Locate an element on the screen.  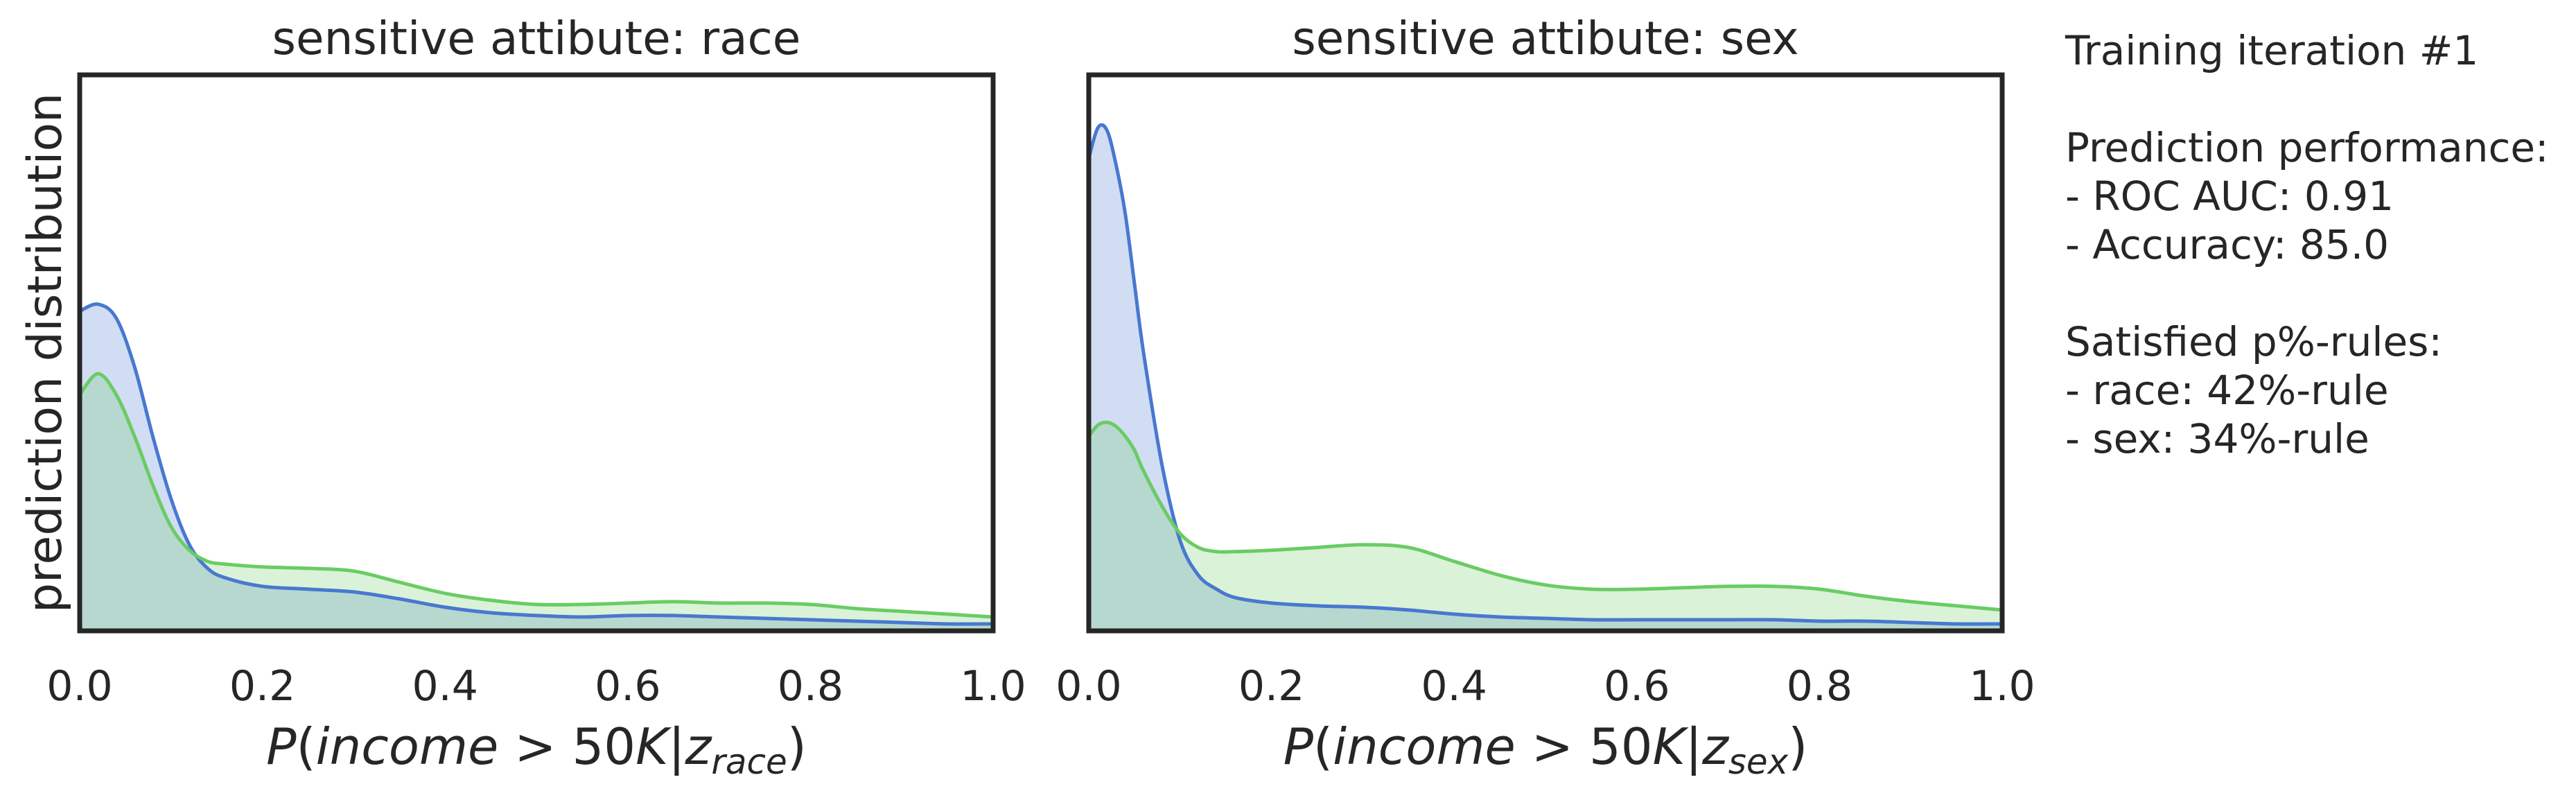
x-axis-label-sex: P(income > 50K|zsex) is located at coordinates (1545, 750).